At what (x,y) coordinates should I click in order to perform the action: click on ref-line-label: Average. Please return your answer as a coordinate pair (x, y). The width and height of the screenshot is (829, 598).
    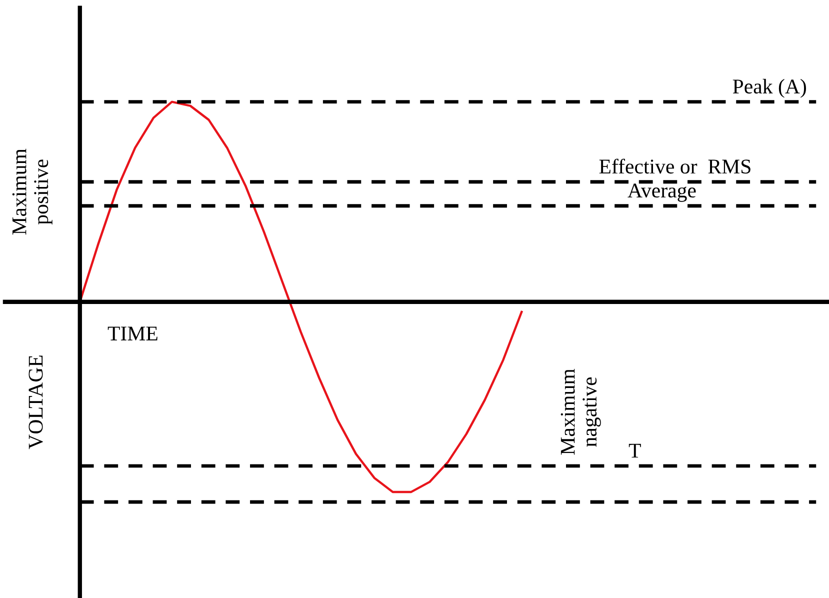
    Looking at the image, I should click on (662, 193).